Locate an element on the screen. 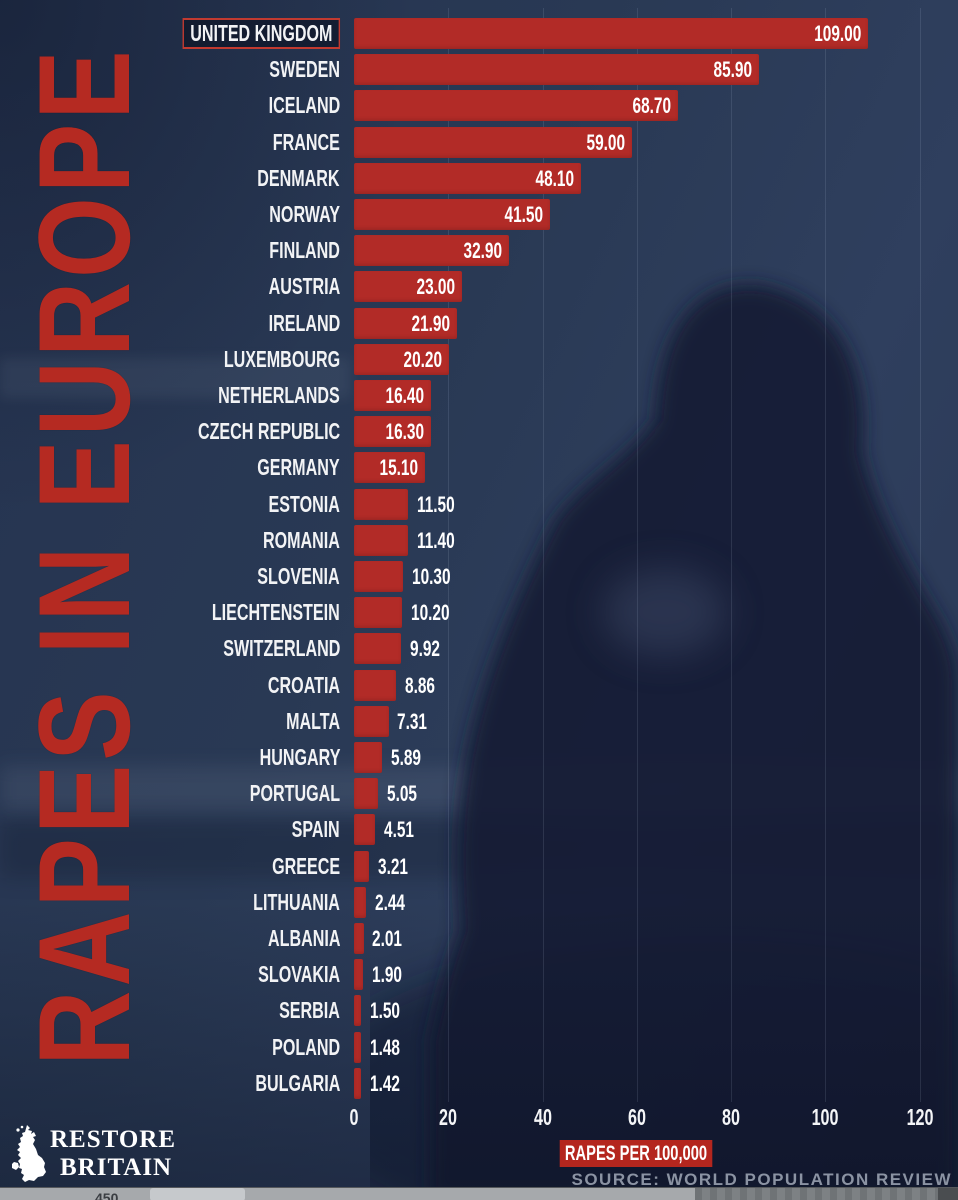  bar-row-austria: AUSTRIA 23.00 is located at coordinates (479, 287).